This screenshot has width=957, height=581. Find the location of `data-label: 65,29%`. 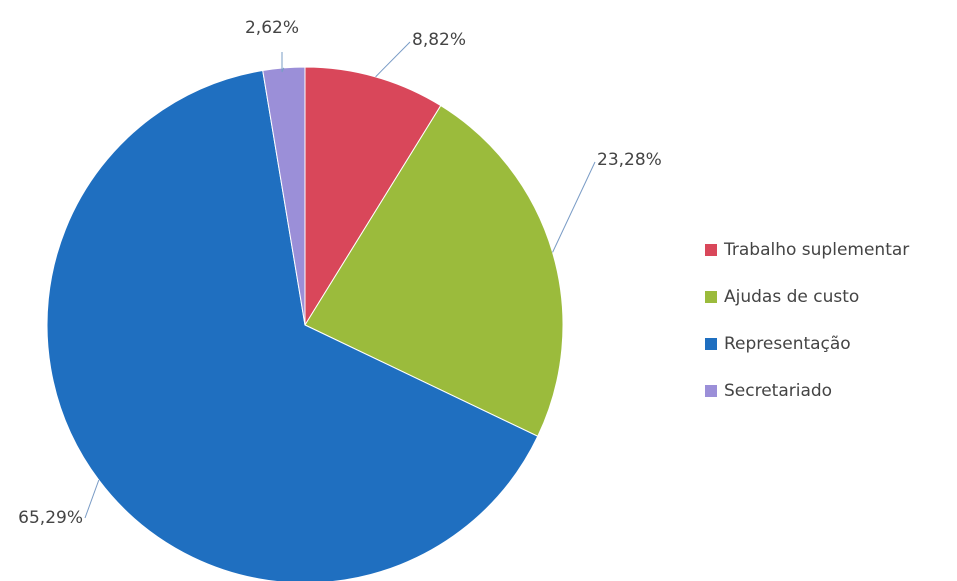

data-label: 65,29% is located at coordinates (50, 518).